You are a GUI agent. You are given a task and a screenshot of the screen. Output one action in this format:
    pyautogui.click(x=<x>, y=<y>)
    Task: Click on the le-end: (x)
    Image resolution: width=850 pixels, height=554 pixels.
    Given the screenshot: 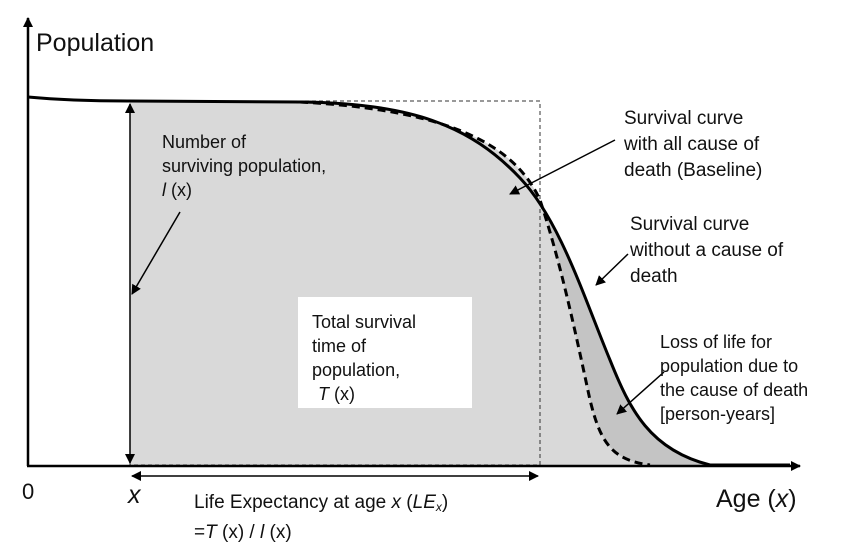 What is the action you would take?
    pyautogui.click(x=278, y=532)
    